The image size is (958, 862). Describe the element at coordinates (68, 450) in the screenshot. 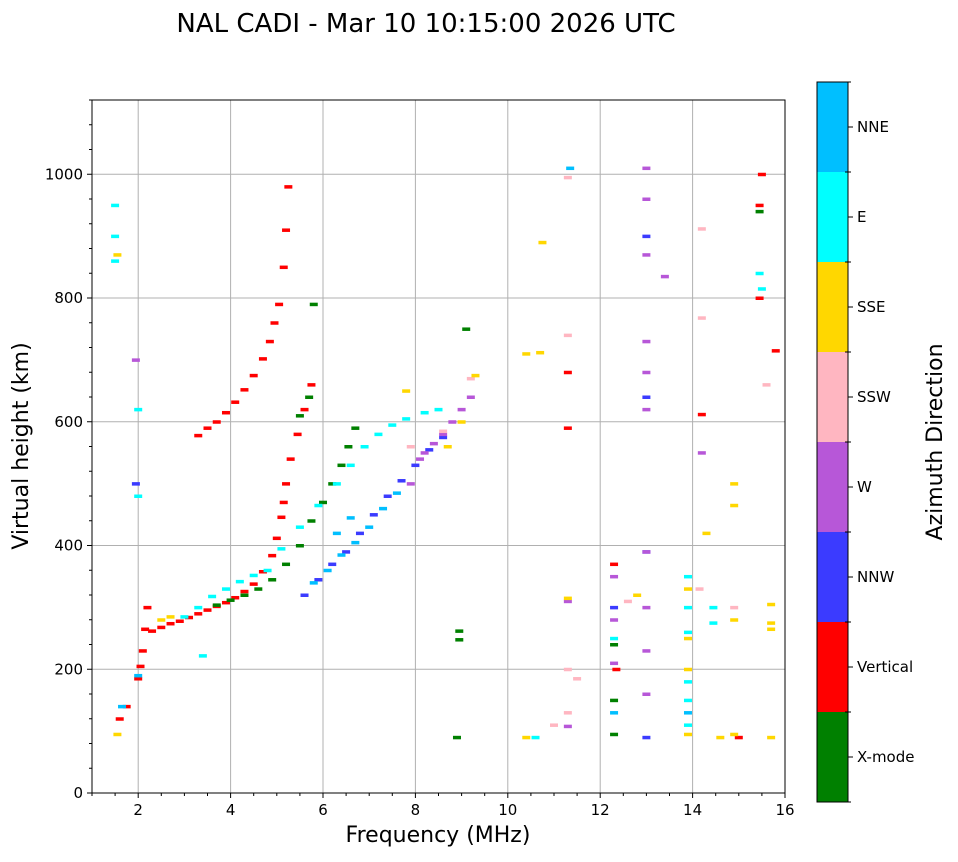

I see `y-axis-ticks: 0 200 400 600 800 1000` at that location.